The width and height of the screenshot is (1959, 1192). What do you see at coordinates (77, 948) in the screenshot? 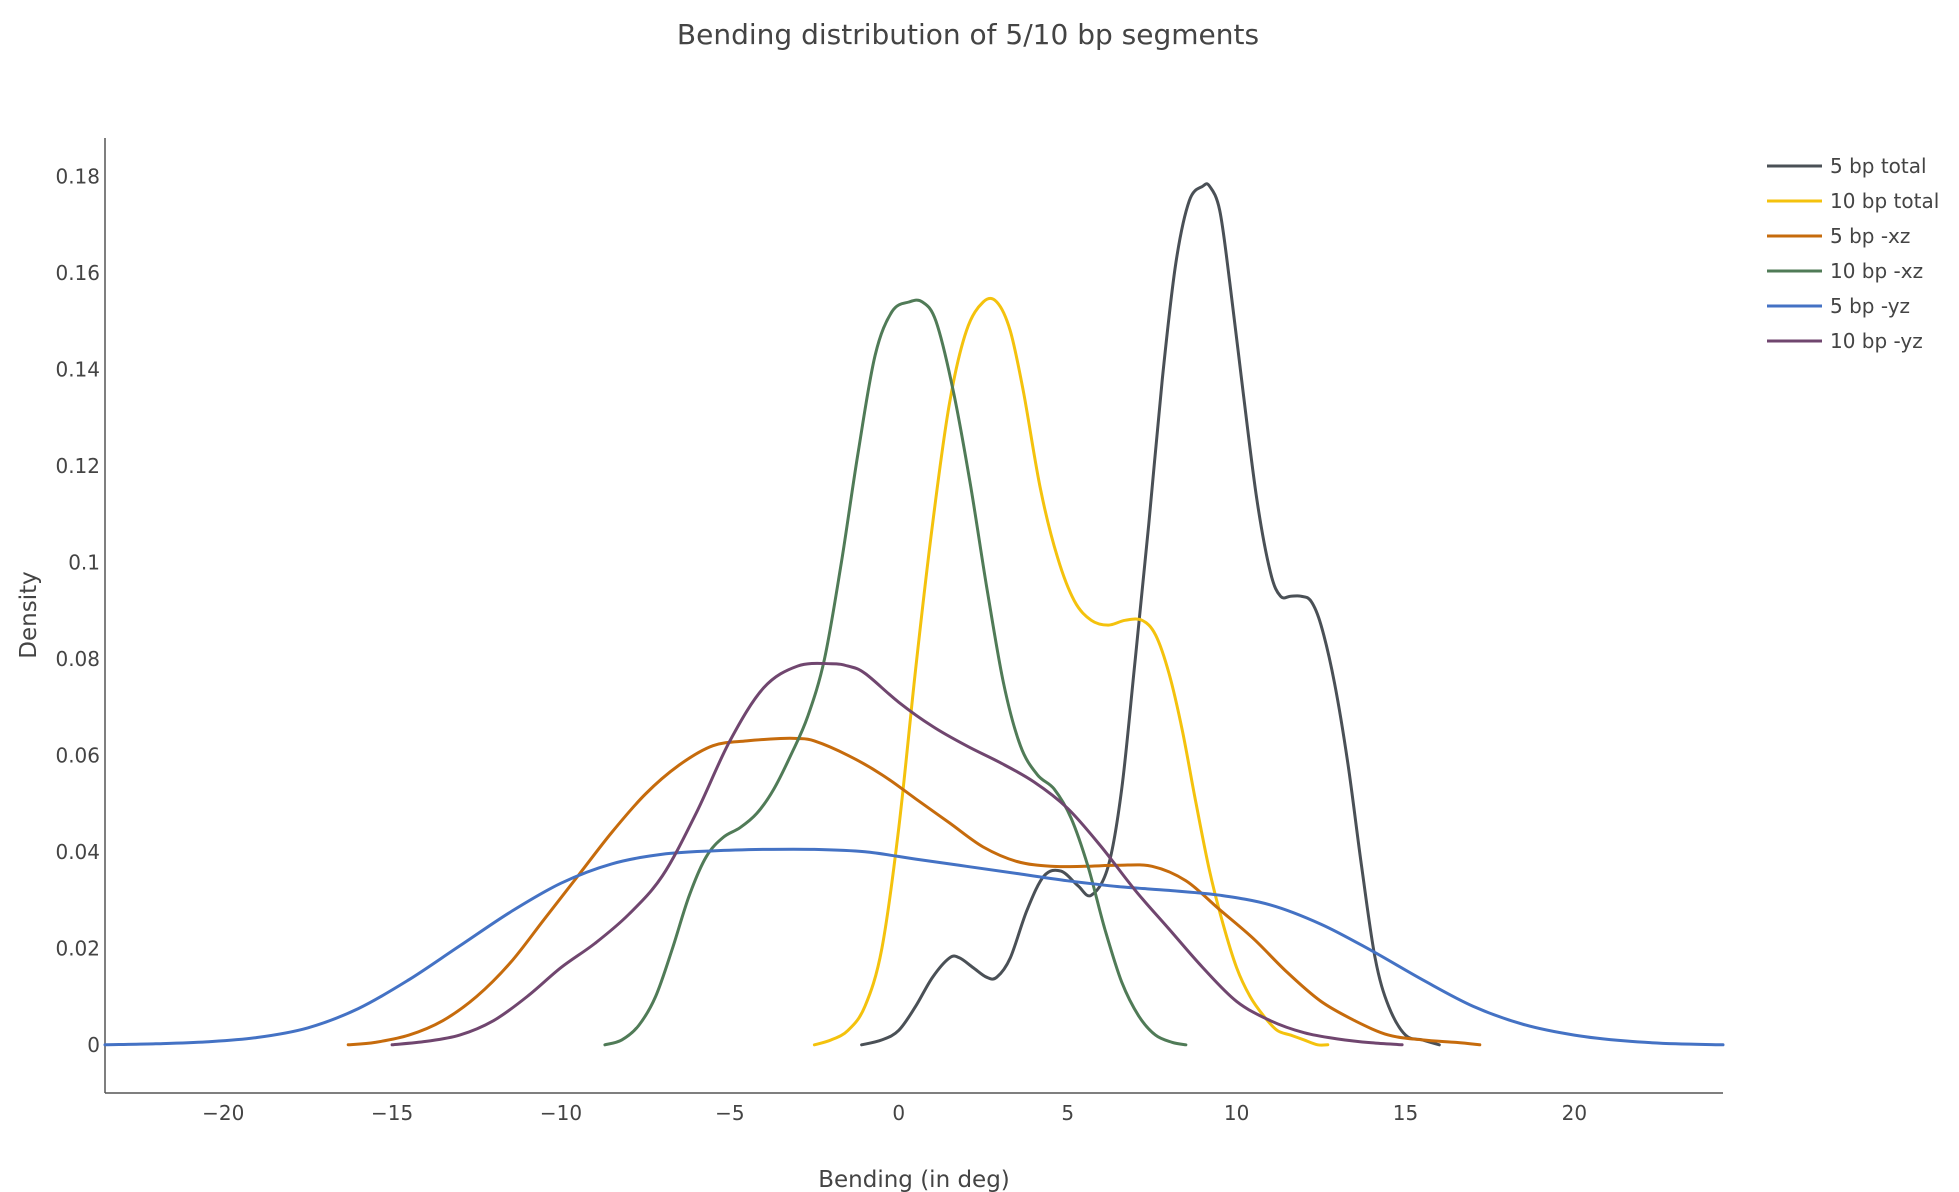
I see `y-tick-label: 0.02` at bounding box center [77, 948].